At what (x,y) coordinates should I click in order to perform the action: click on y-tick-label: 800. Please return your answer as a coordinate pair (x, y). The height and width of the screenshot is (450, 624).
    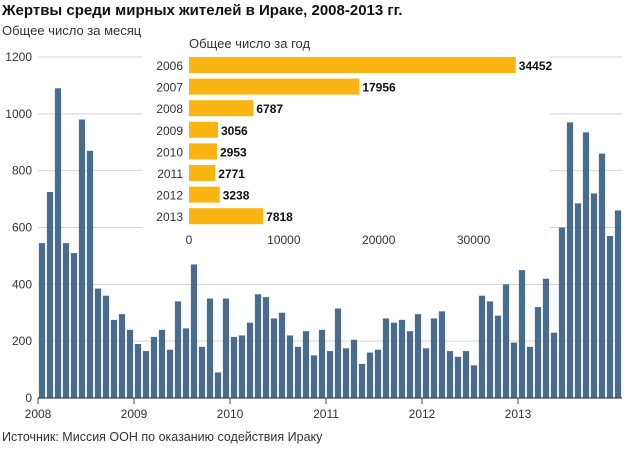
    Looking at the image, I should click on (22, 171).